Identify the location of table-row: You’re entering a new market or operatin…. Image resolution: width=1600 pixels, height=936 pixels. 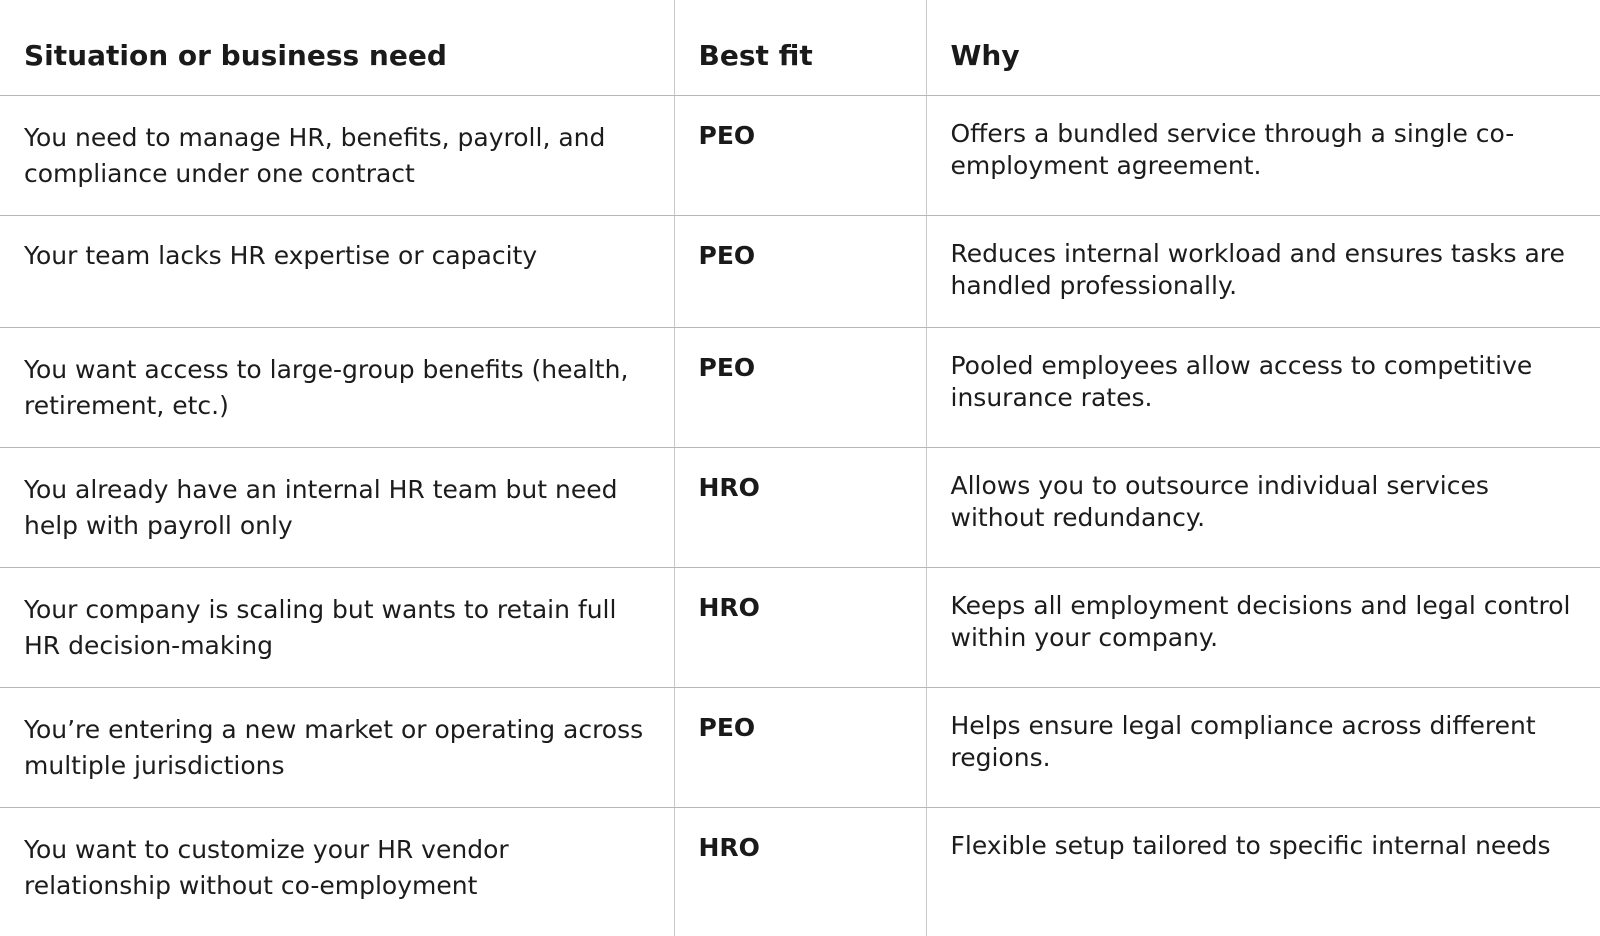
(800, 747).